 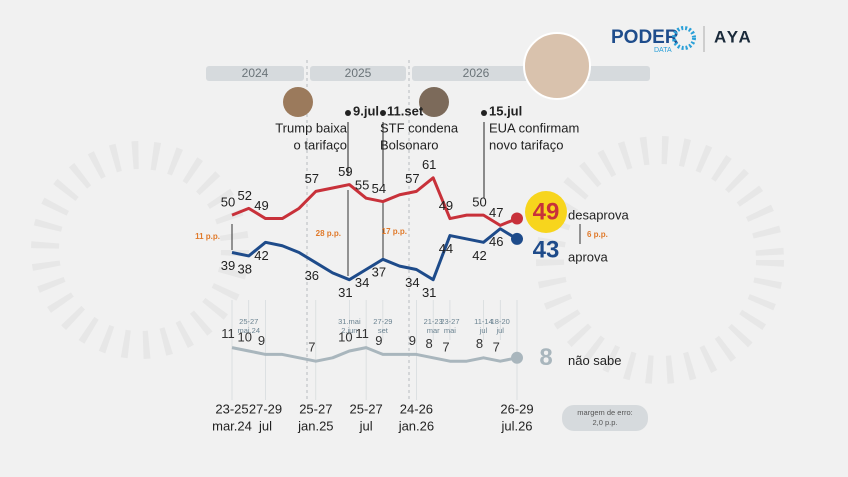 What do you see at coordinates (645, 37) in the screenshot?
I see `brand: PODER` at bounding box center [645, 37].